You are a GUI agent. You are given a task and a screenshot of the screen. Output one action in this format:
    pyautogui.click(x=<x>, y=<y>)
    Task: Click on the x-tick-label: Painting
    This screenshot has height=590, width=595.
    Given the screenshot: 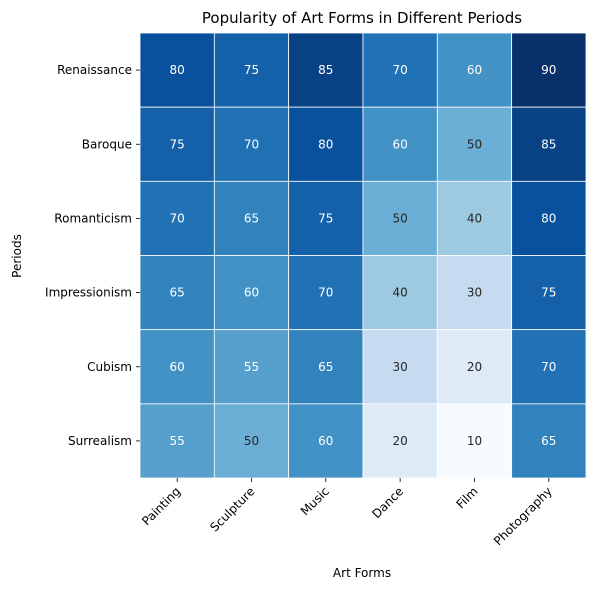 What is the action you would take?
    pyautogui.click(x=161, y=506)
    